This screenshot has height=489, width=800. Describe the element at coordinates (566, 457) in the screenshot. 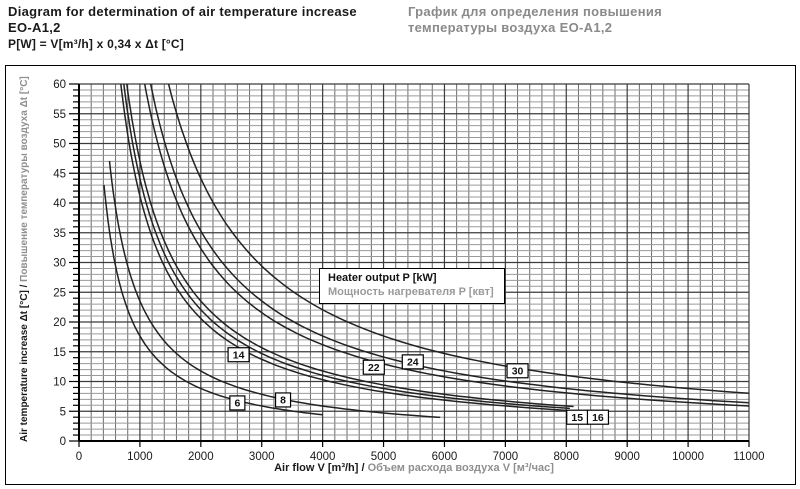

I see `x-tick-label: 8000` at that location.